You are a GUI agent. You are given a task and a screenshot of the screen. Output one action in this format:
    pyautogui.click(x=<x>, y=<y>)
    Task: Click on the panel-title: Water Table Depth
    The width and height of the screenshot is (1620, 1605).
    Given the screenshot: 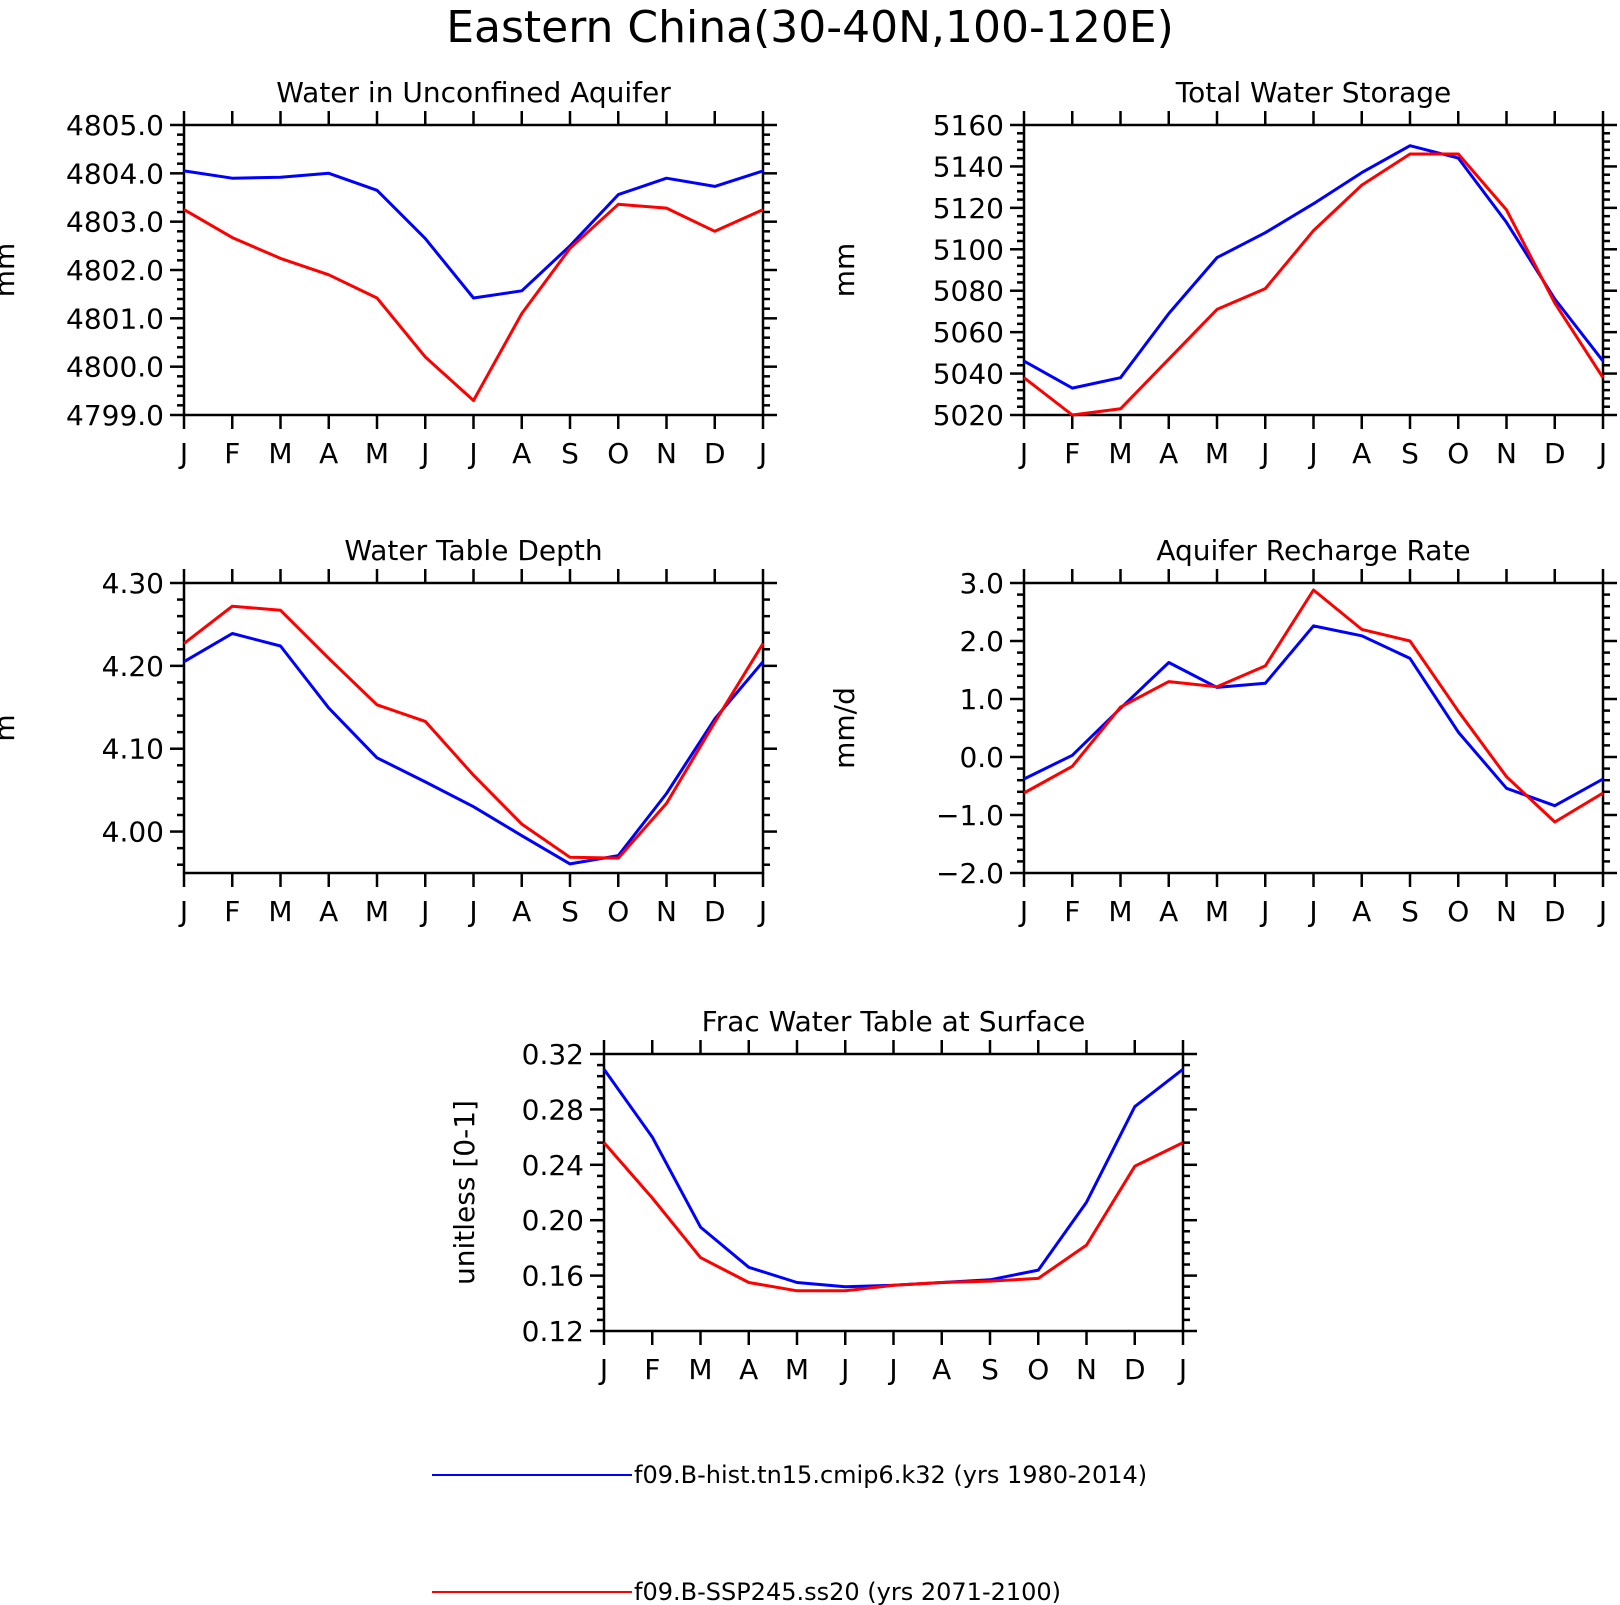 What is the action you would take?
    pyautogui.click(x=473, y=550)
    